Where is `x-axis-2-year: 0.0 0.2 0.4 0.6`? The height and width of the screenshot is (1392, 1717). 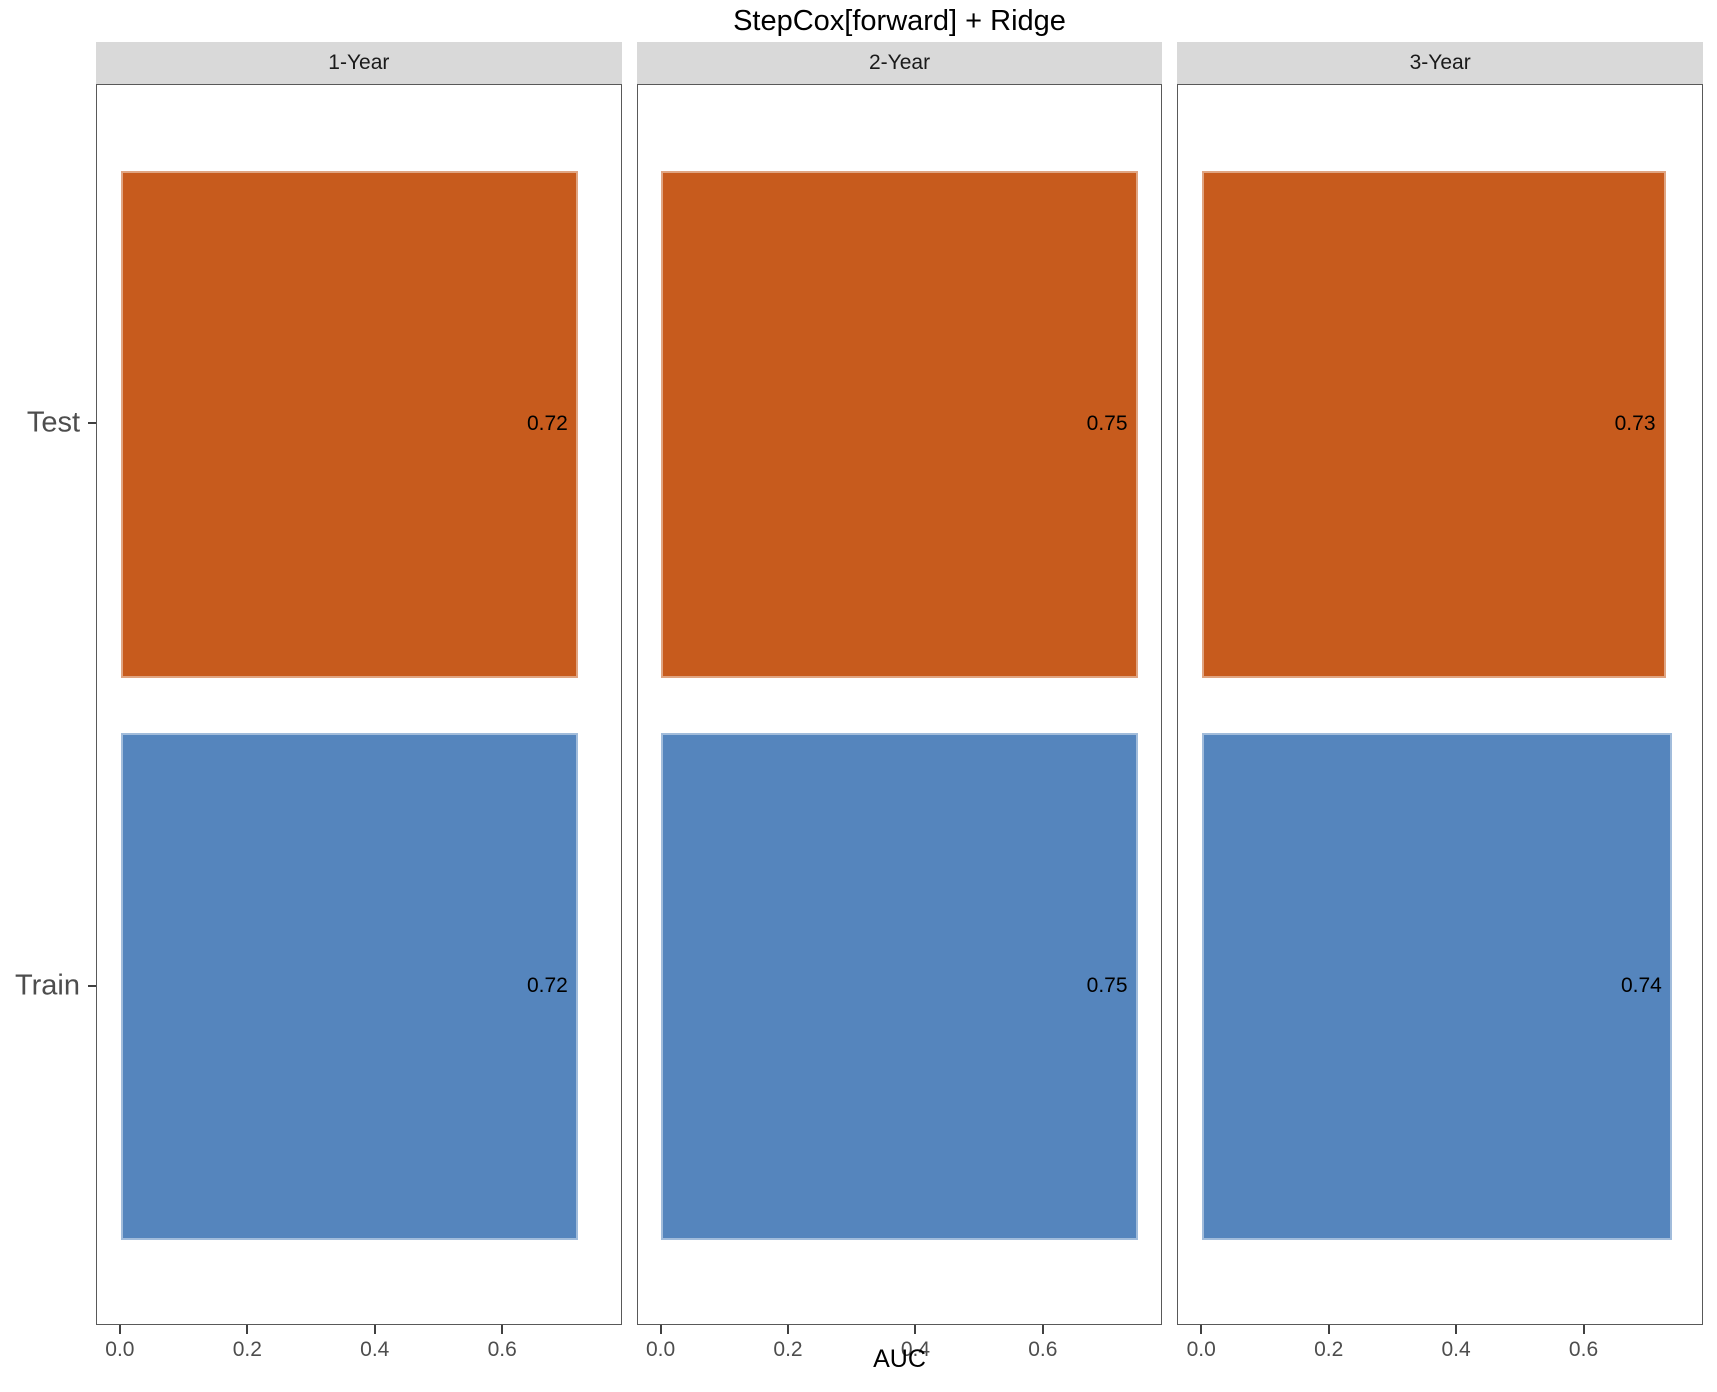 x-axis-2-year: 0.0 0.2 0.4 0.6 is located at coordinates (900, 1350).